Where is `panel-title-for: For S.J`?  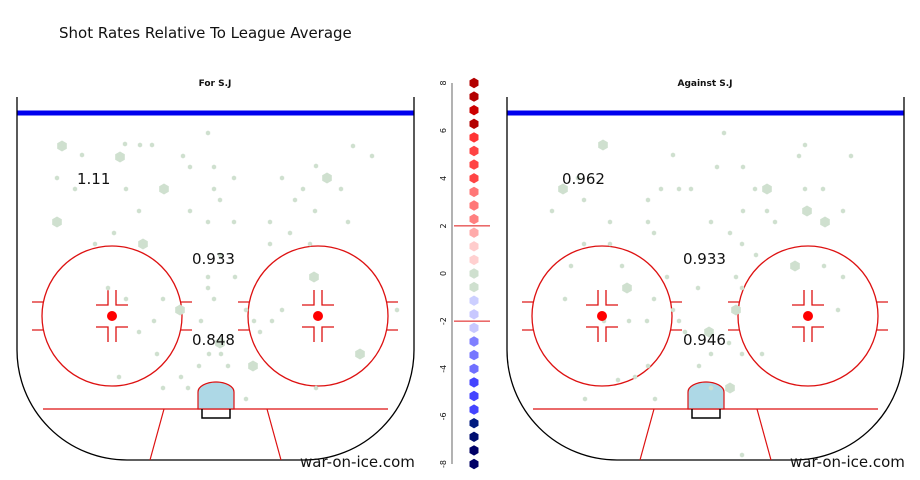
panel-title-for: For S.J is located at coordinates (215, 84).